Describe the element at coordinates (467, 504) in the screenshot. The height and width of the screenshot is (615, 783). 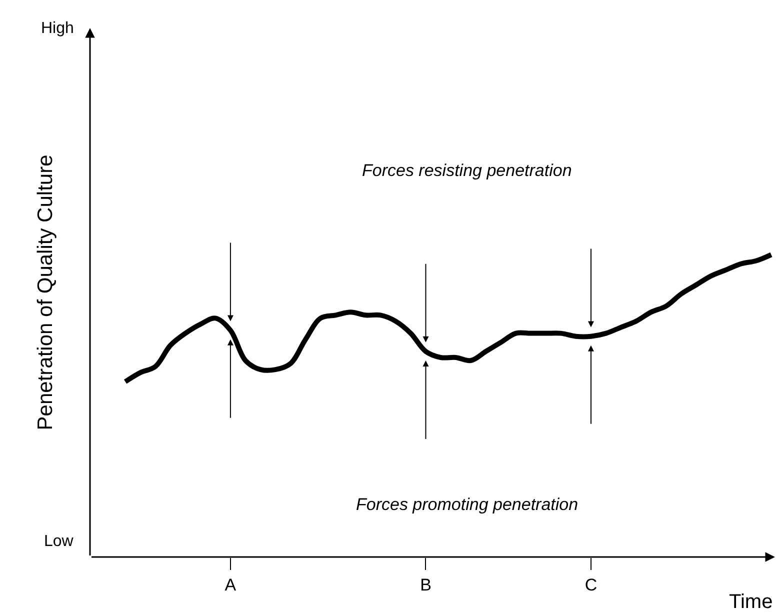
I see `annotation: Forces promoting penetration` at that location.